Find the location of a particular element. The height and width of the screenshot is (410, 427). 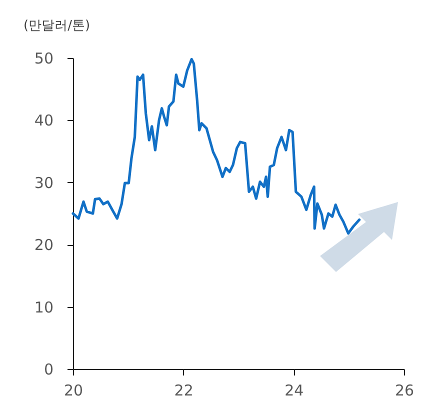

y-tick-label: 50 is located at coordinates (44, 59).